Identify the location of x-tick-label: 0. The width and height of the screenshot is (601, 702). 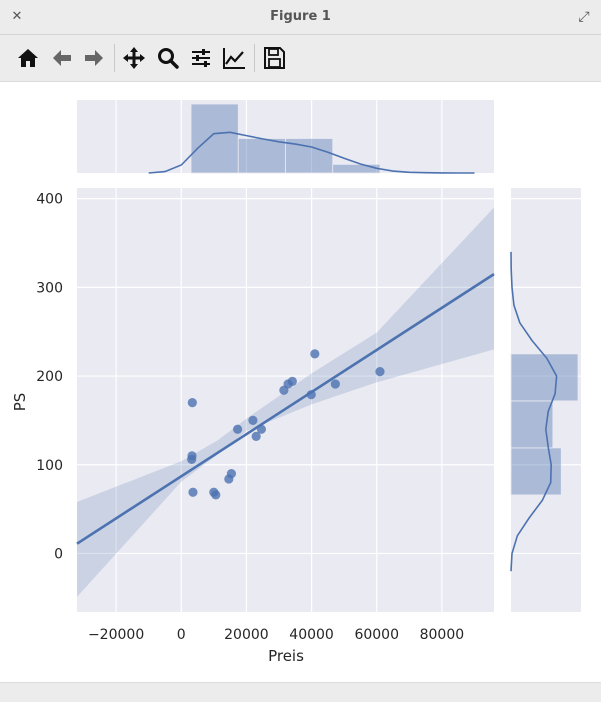
(181, 635).